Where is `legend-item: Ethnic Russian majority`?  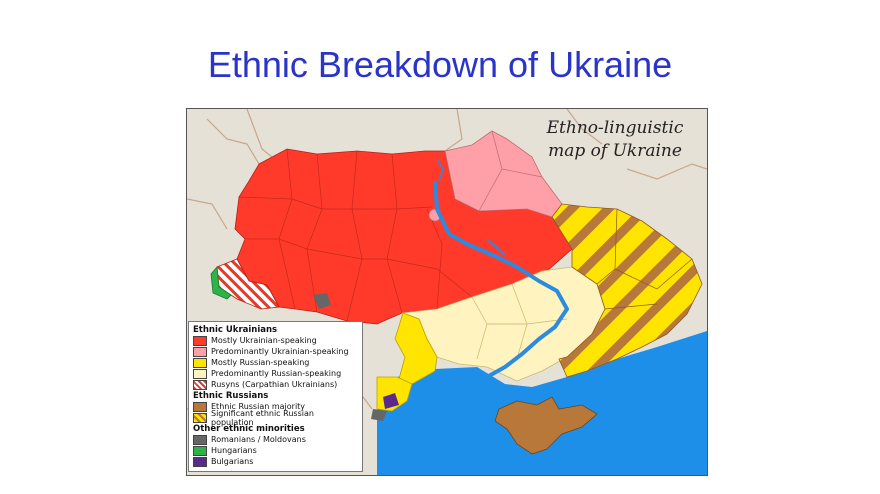 legend-item: Ethnic Russian majority is located at coordinates (275, 406).